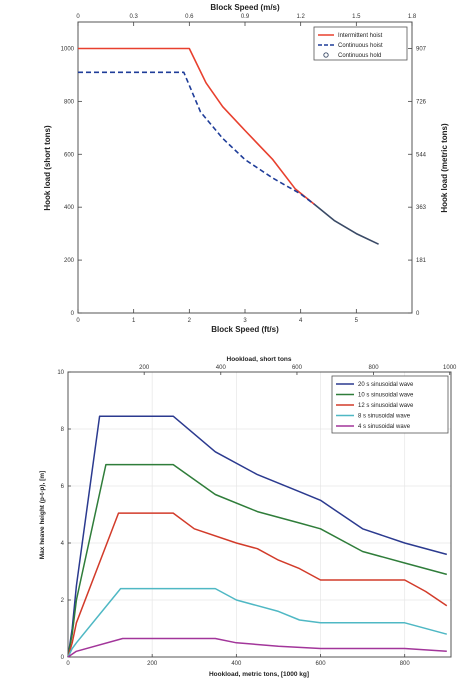 This screenshot has height=685, width=458. What do you see at coordinates (297, 368) in the screenshot?
I see `chart2-x2tick-label: 600` at bounding box center [297, 368].